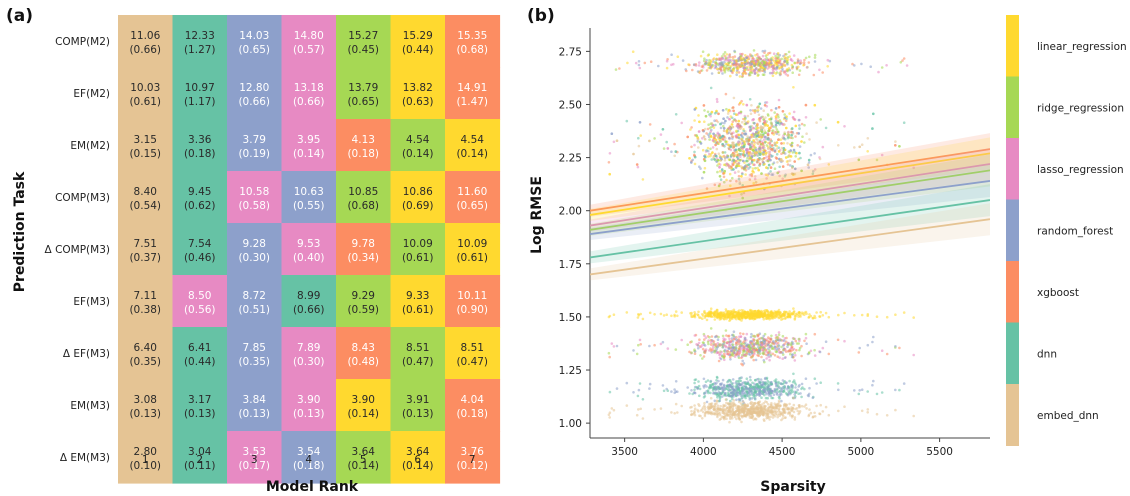  Describe the element at coordinates (145, 296) in the screenshot. I see `heatmap-cell-value: 7.11` at that location.